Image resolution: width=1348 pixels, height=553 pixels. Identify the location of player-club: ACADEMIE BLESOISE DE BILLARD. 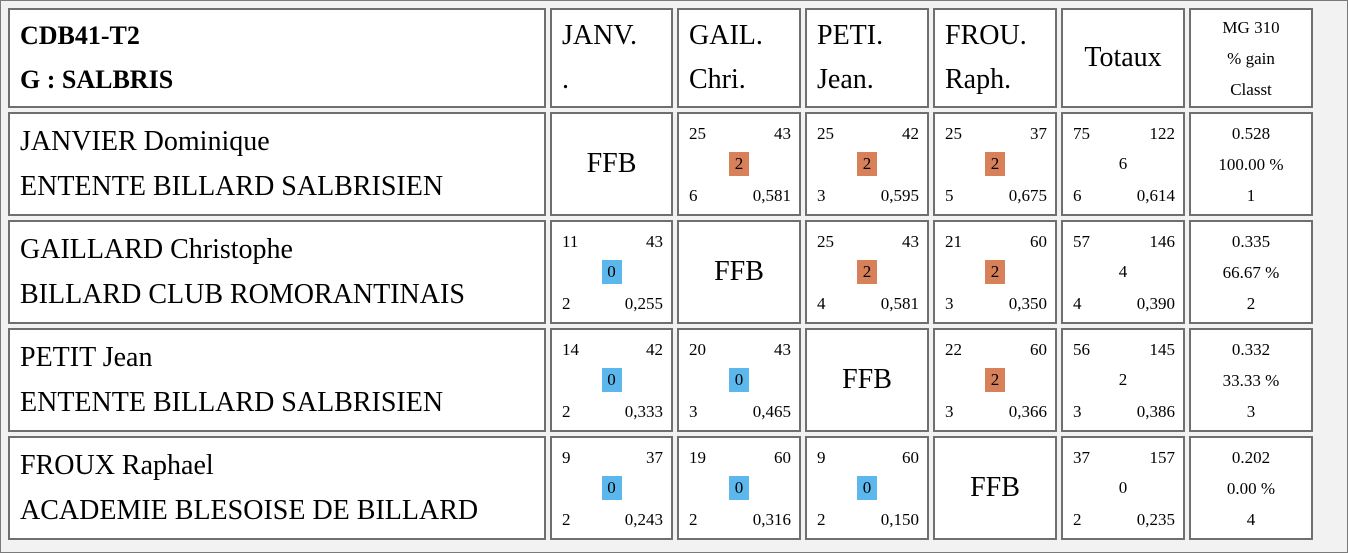
(249, 510).